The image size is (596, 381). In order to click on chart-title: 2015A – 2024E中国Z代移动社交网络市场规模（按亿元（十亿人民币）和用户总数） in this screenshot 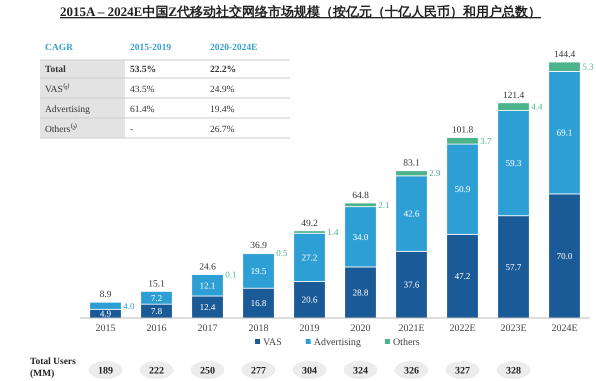, I will do `click(301, 11)`.